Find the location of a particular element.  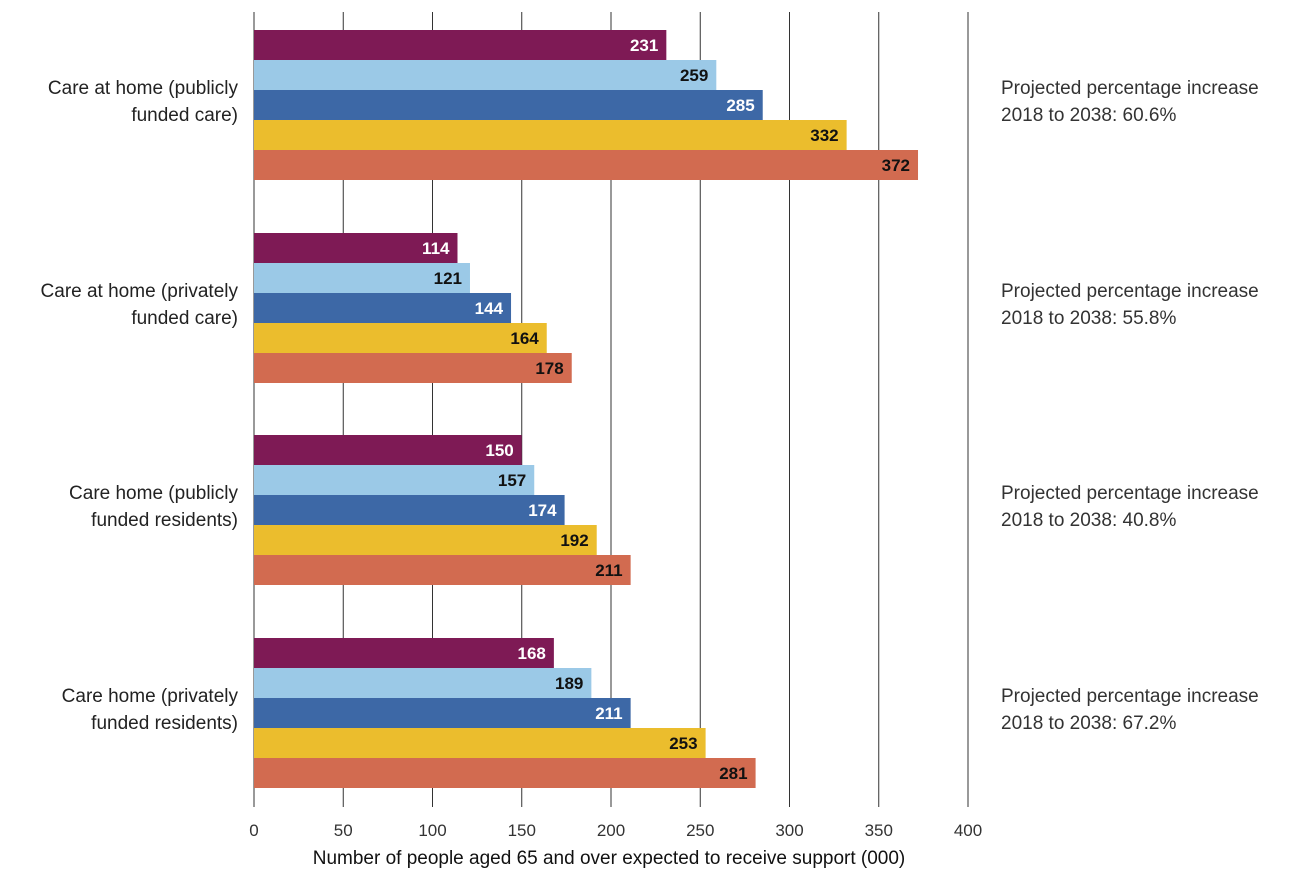

data-label: 121 is located at coordinates (448, 278).